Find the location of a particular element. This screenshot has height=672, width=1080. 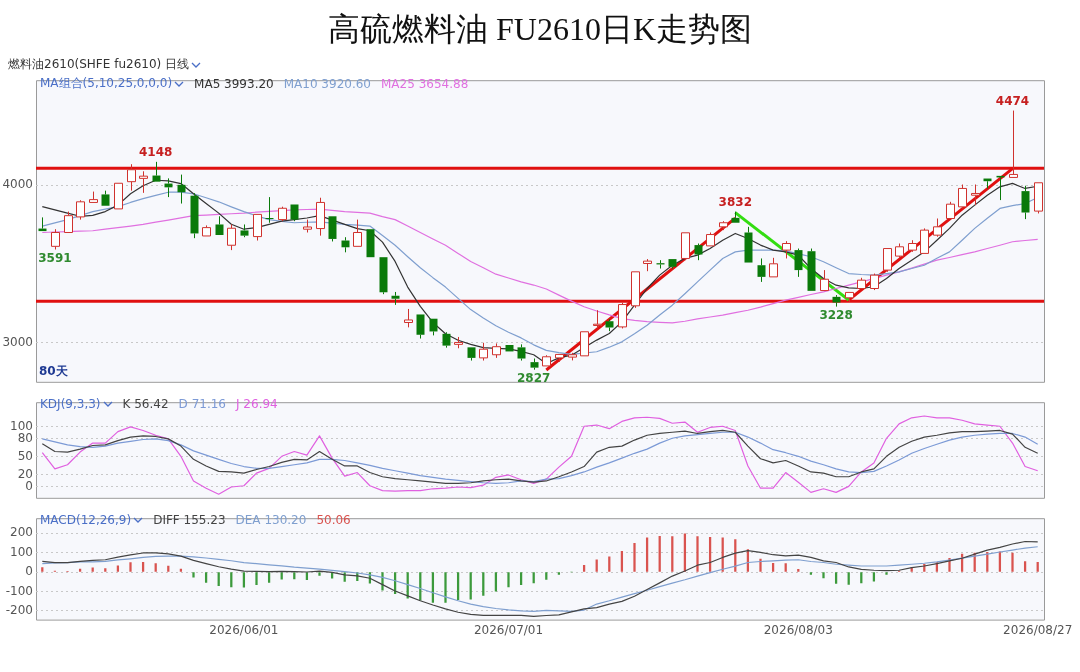

x-tick-label: 2026/07/01 is located at coordinates (508, 629).